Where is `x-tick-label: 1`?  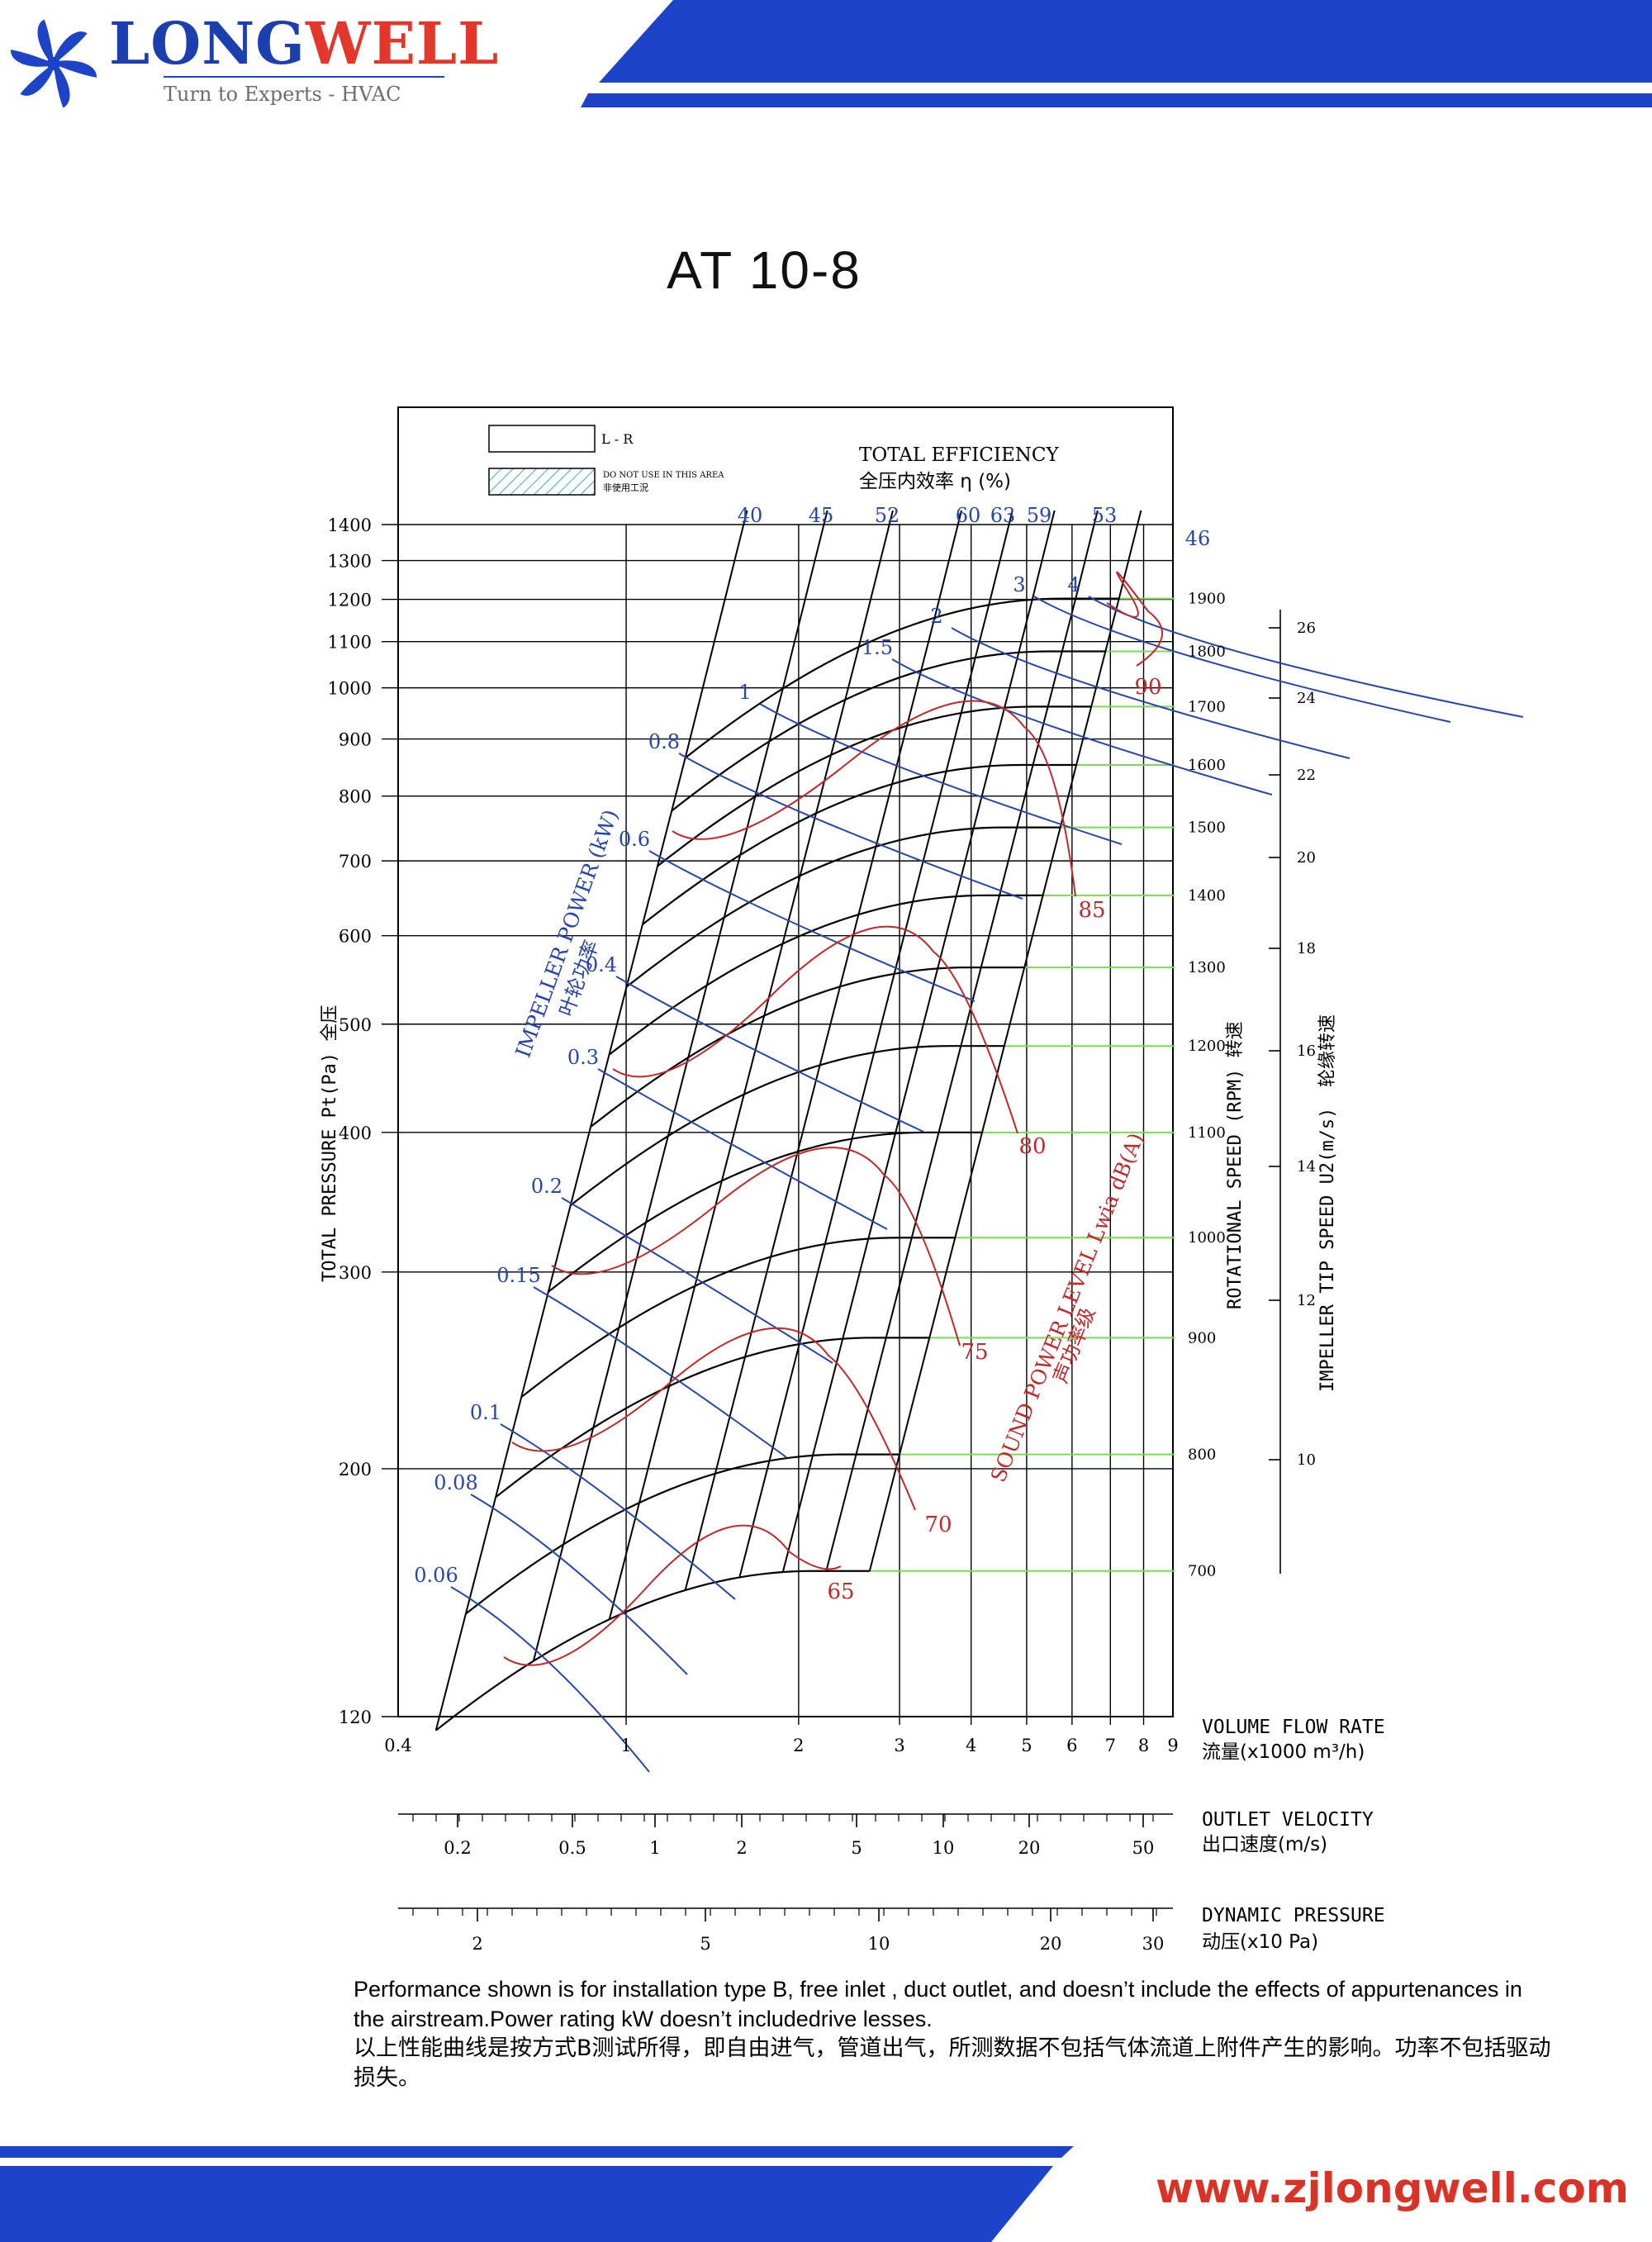
x-tick-label: 1 is located at coordinates (625, 1745).